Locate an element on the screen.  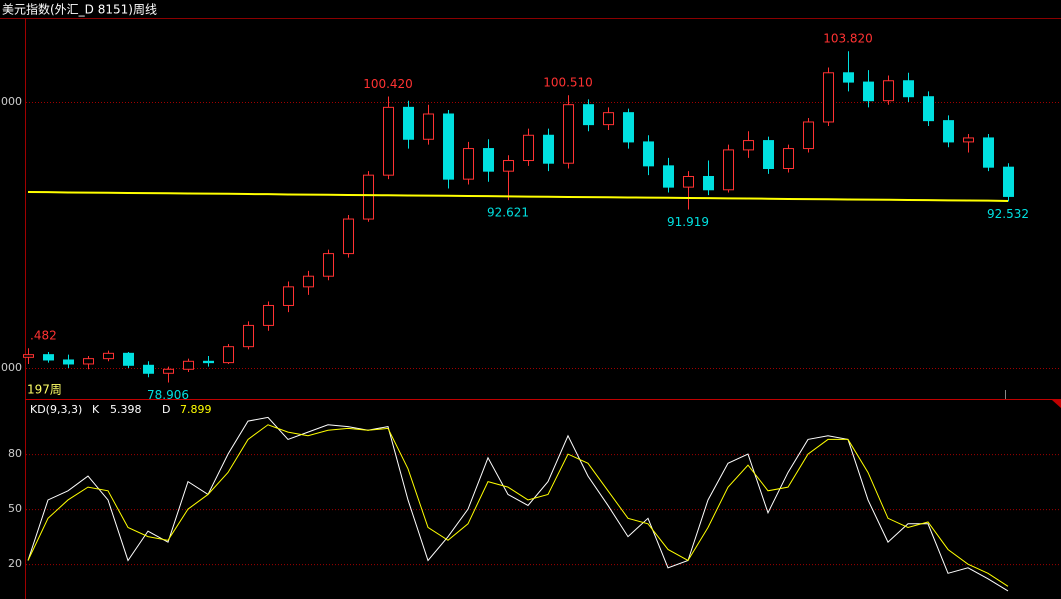
price-annotation: 78.906 is located at coordinates (168, 395).